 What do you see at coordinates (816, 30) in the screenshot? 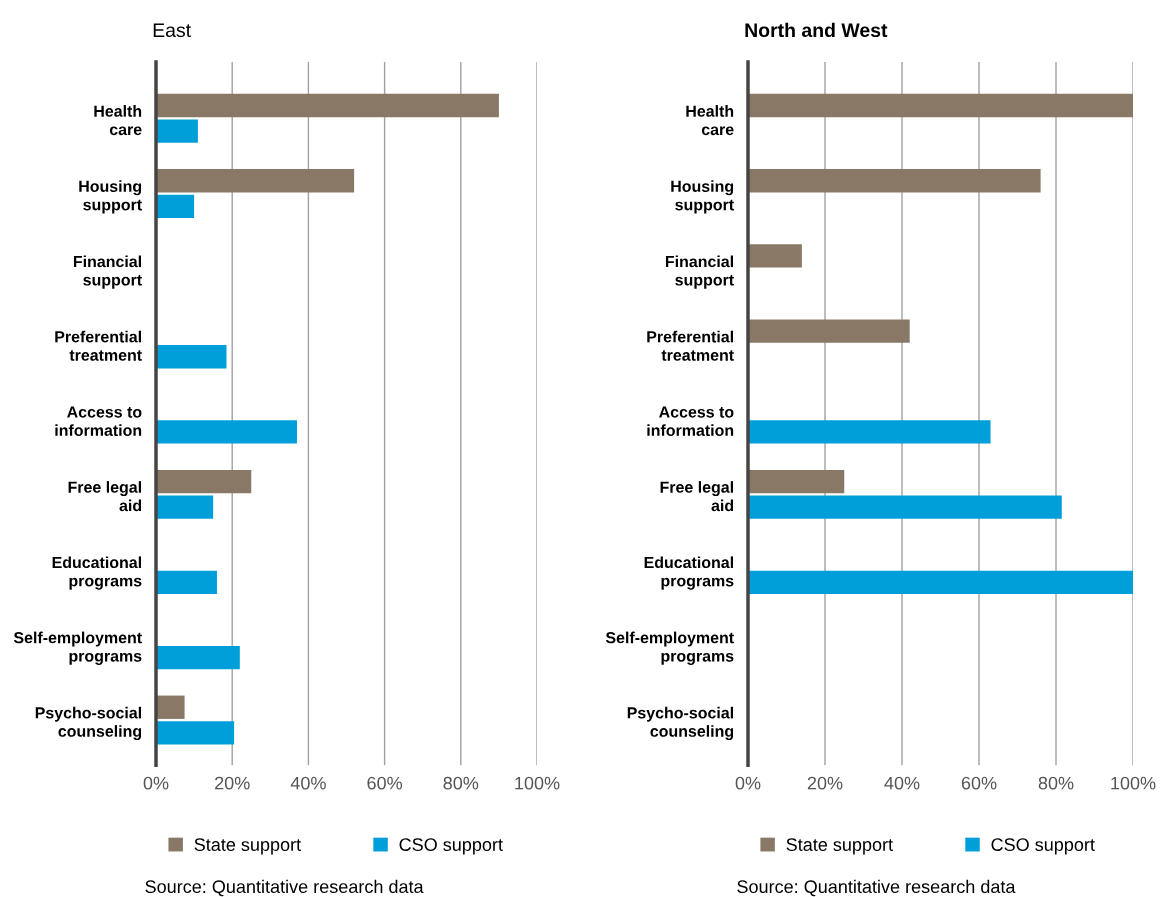
I see `chart-title: North and West` at bounding box center [816, 30].